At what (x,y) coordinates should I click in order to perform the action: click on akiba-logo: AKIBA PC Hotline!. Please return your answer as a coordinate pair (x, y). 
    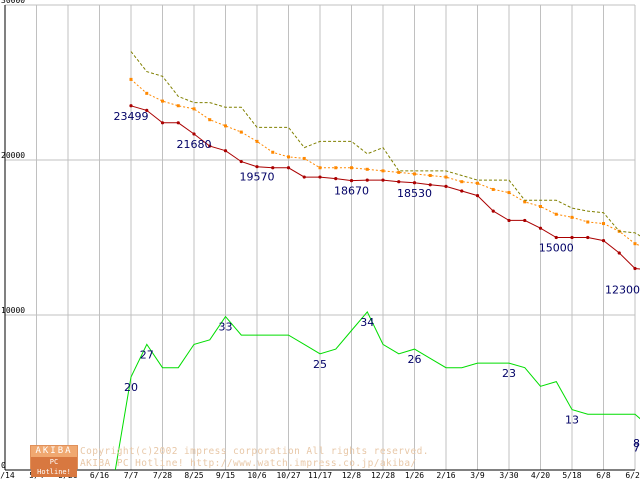
    Looking at the image, I should click on (54, 461).